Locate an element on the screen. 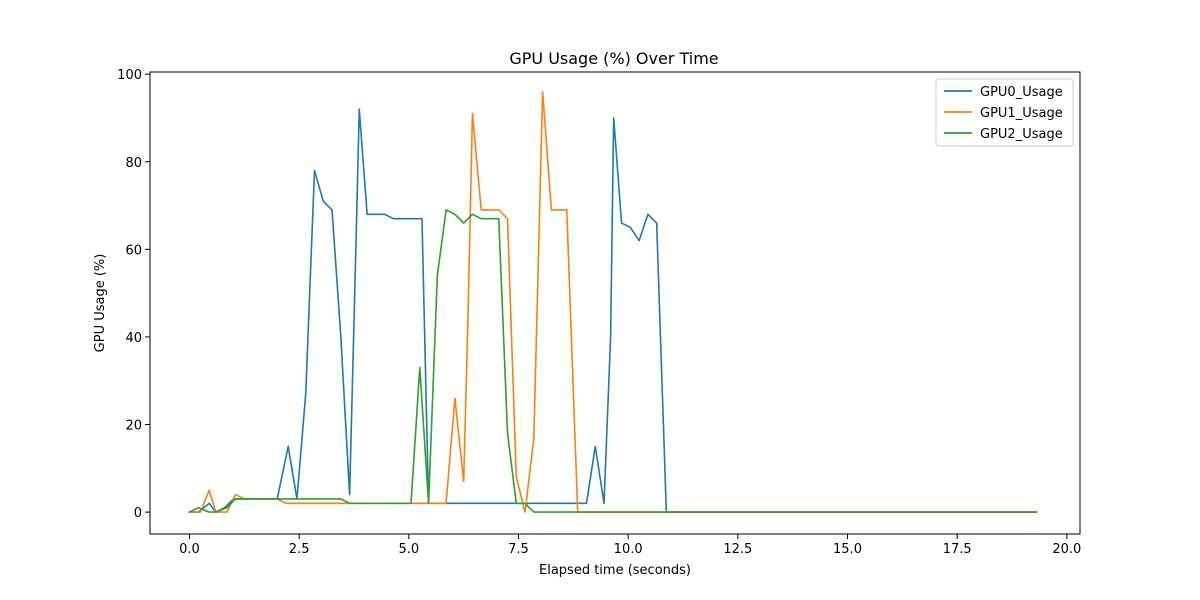 The height and width of the screenshot is (600, 1200). y-axis-label: GPU Usage (%) is located at coordinates (100, 303).